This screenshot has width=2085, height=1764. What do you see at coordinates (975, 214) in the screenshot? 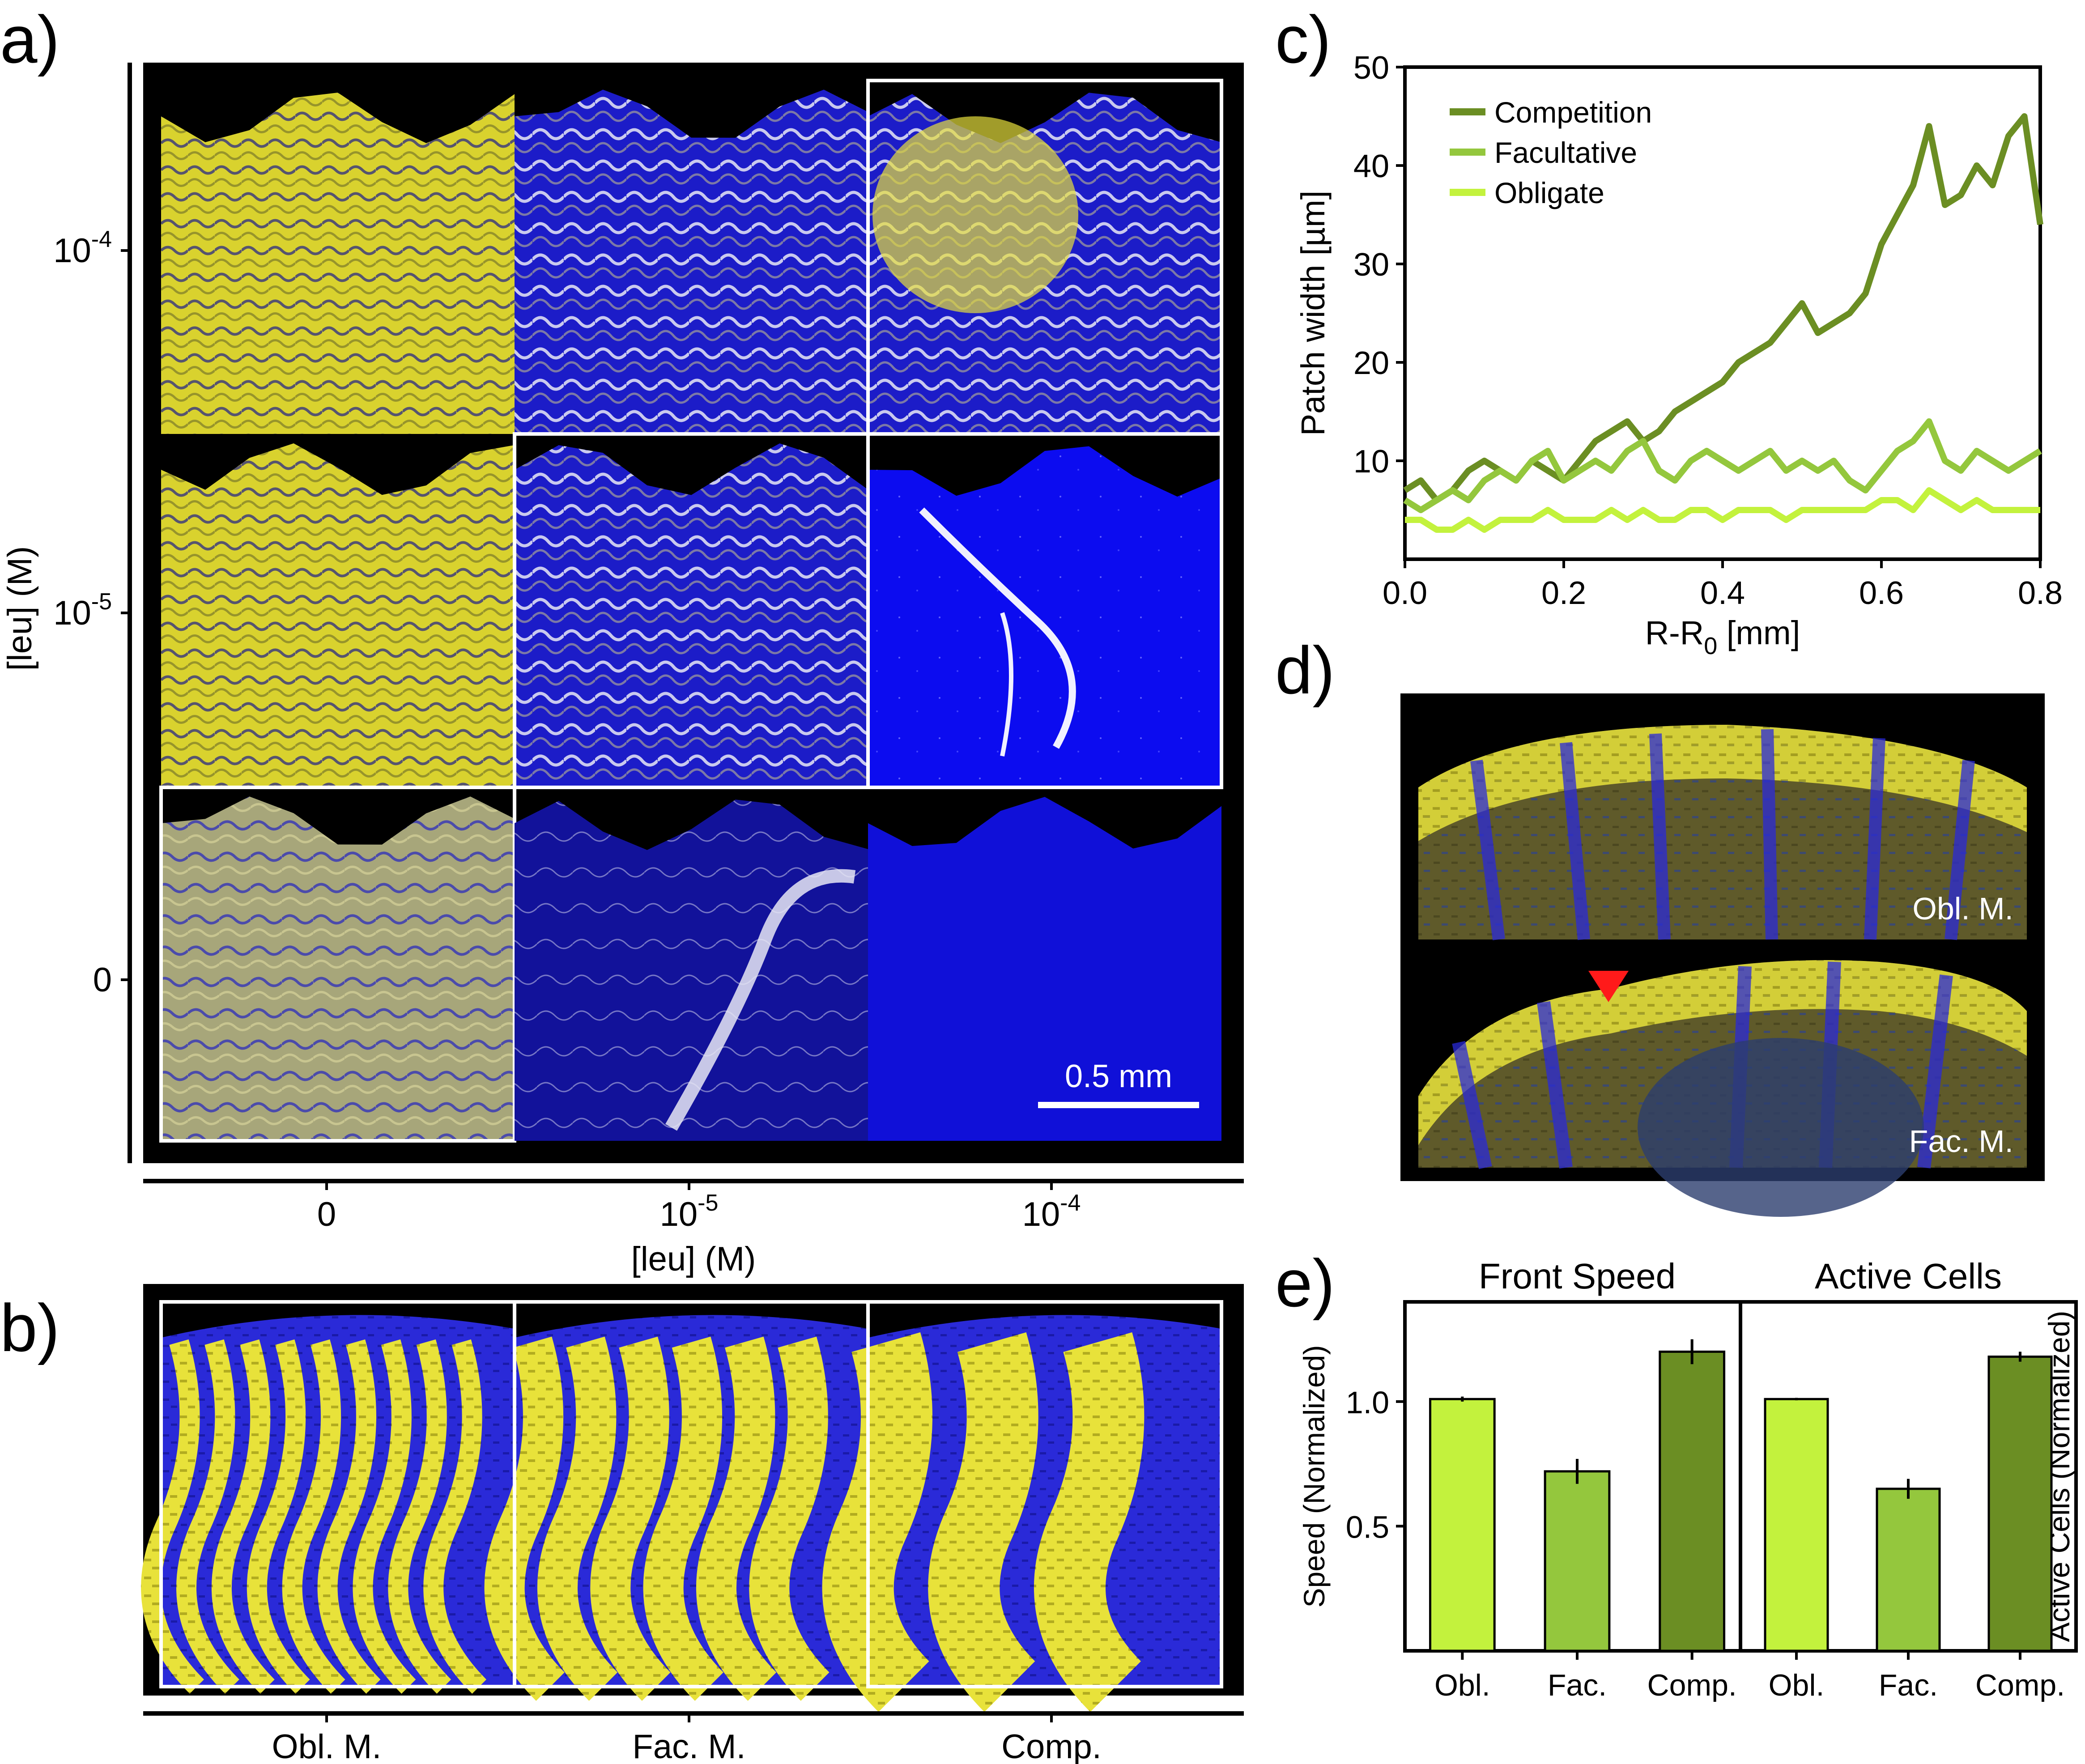
I see `yellow-sector` at bounding box center [975, 214].